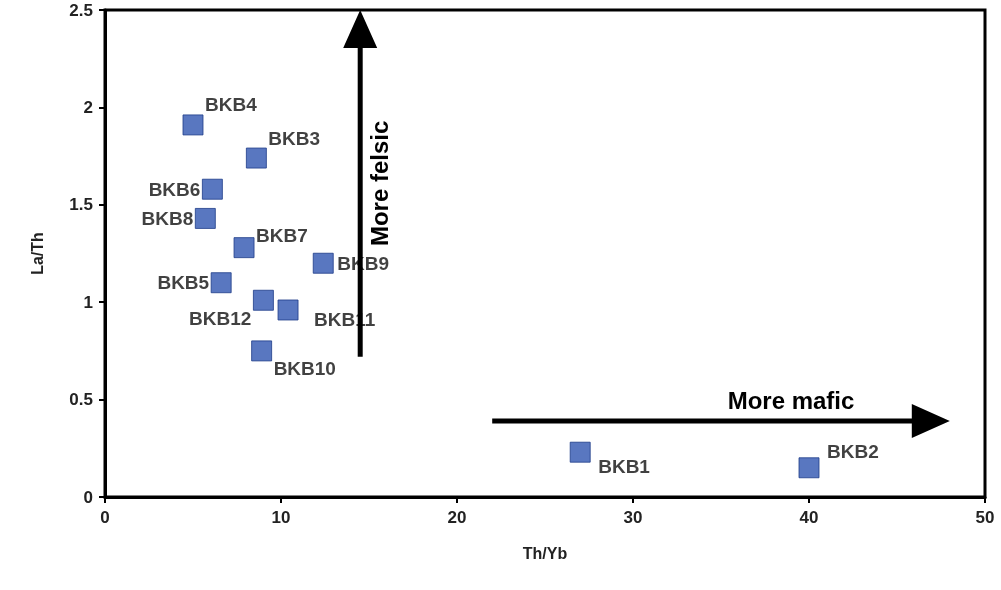 The image size is (1001, 590). What do you see at coordinates (37, 253) in the screenshot?
I see `y-axis-title: La/Th` at bounding box center [37, 253].